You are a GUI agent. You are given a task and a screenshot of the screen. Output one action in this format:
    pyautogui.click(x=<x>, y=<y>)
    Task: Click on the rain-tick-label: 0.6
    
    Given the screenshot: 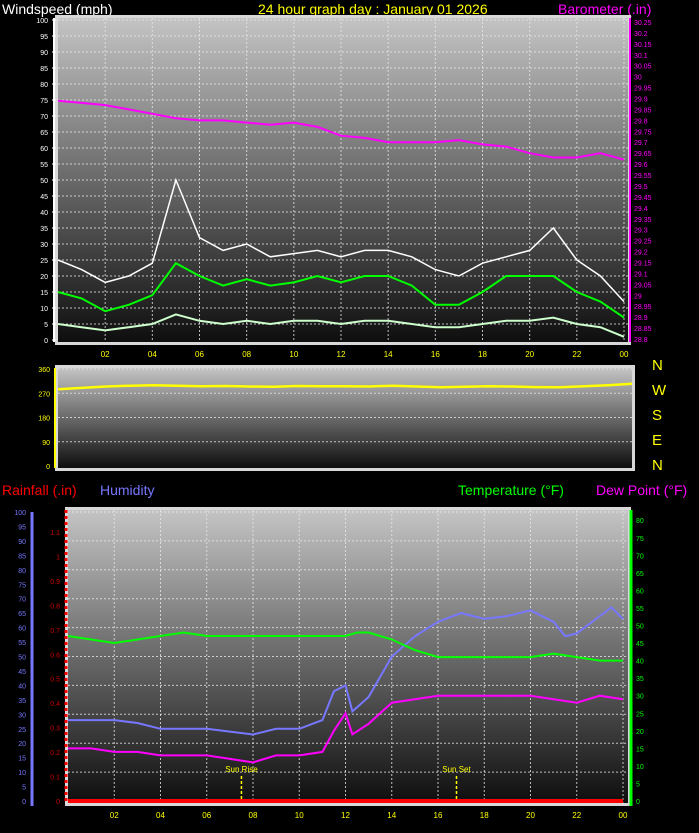 What is the action you would take?
    pyautogui.click(x=55, y=655)
    